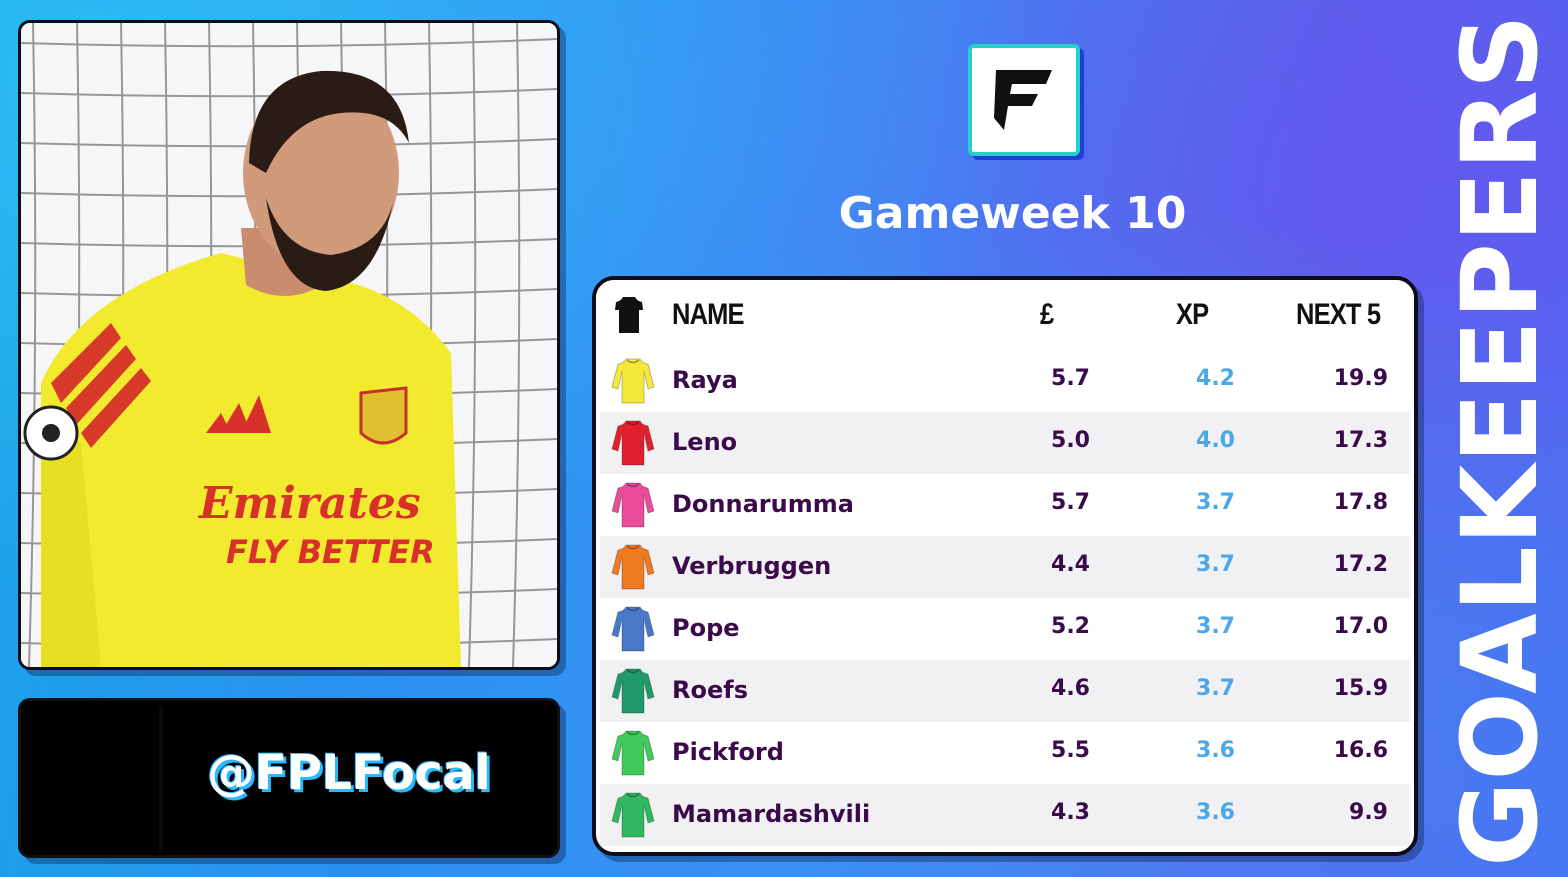 This screenshot has height=877, width=1568. What do you see at coordinates (1070, 440) in the screenshot?
I see `player-price: 5.0` at bounding box center [1070, 440].